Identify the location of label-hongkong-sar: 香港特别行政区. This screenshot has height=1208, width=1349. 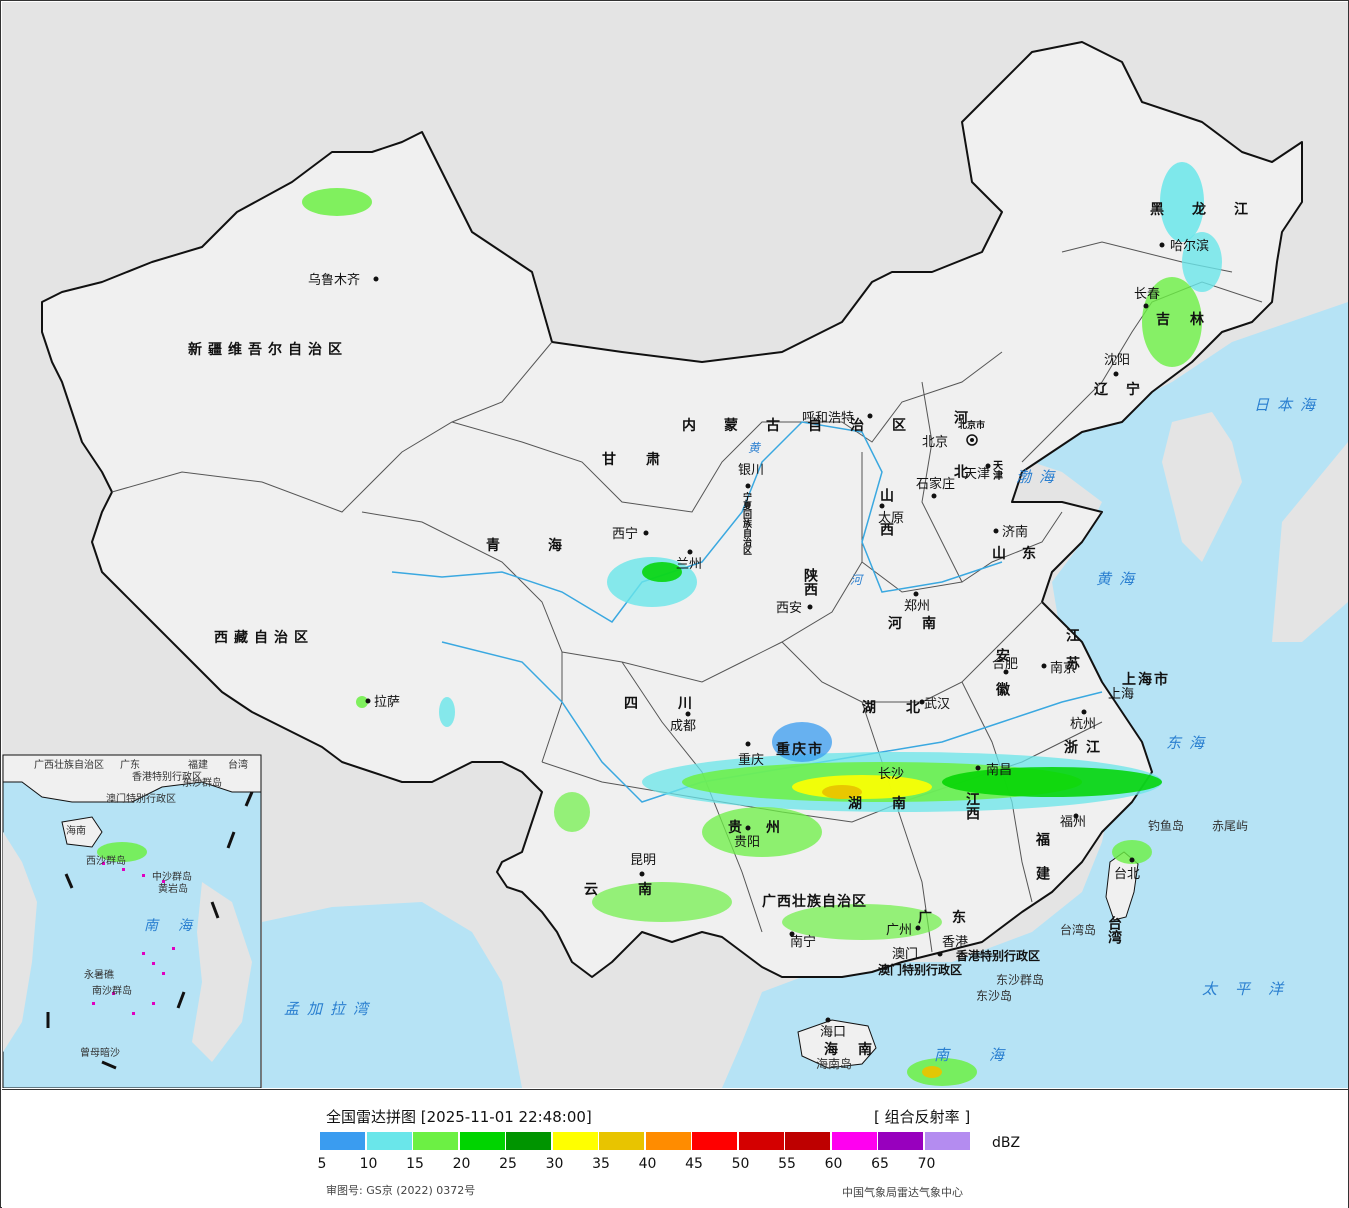
(997, 955).